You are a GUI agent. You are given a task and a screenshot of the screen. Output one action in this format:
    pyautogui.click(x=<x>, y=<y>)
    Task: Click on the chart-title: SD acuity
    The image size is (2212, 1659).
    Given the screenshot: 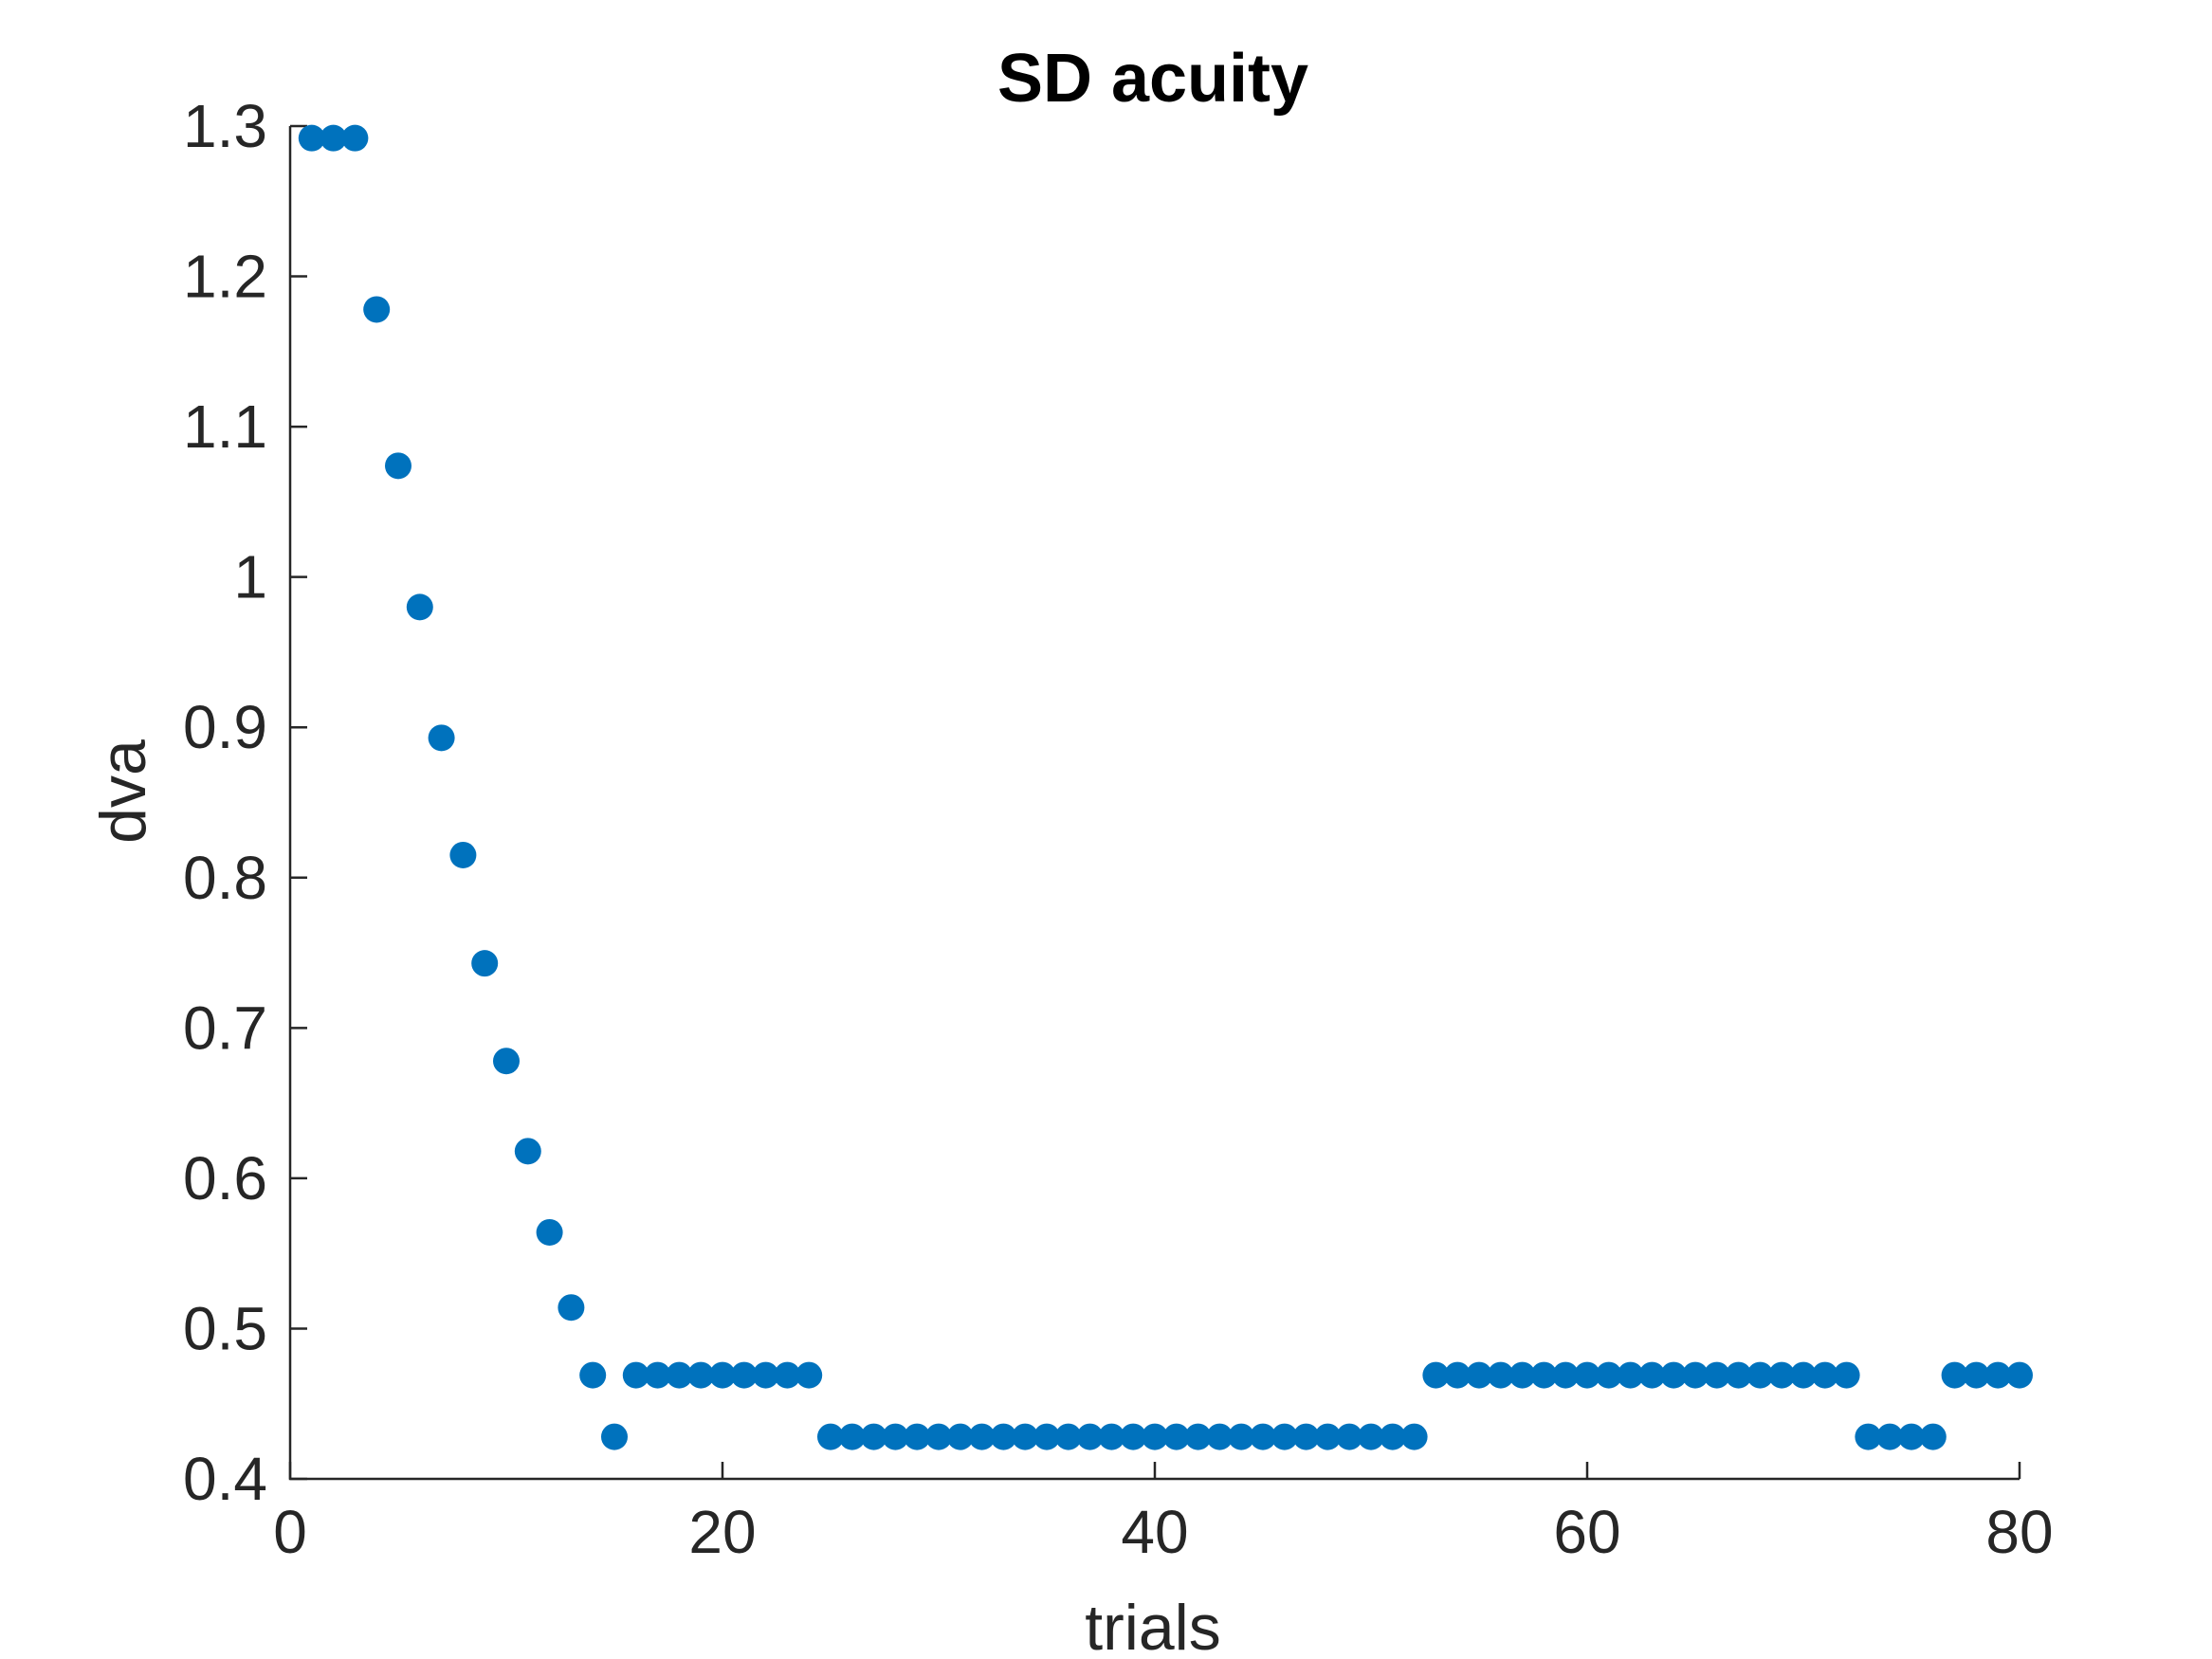 What is the action you would take?
    pyautogui.click(x=1152, y=79)
    